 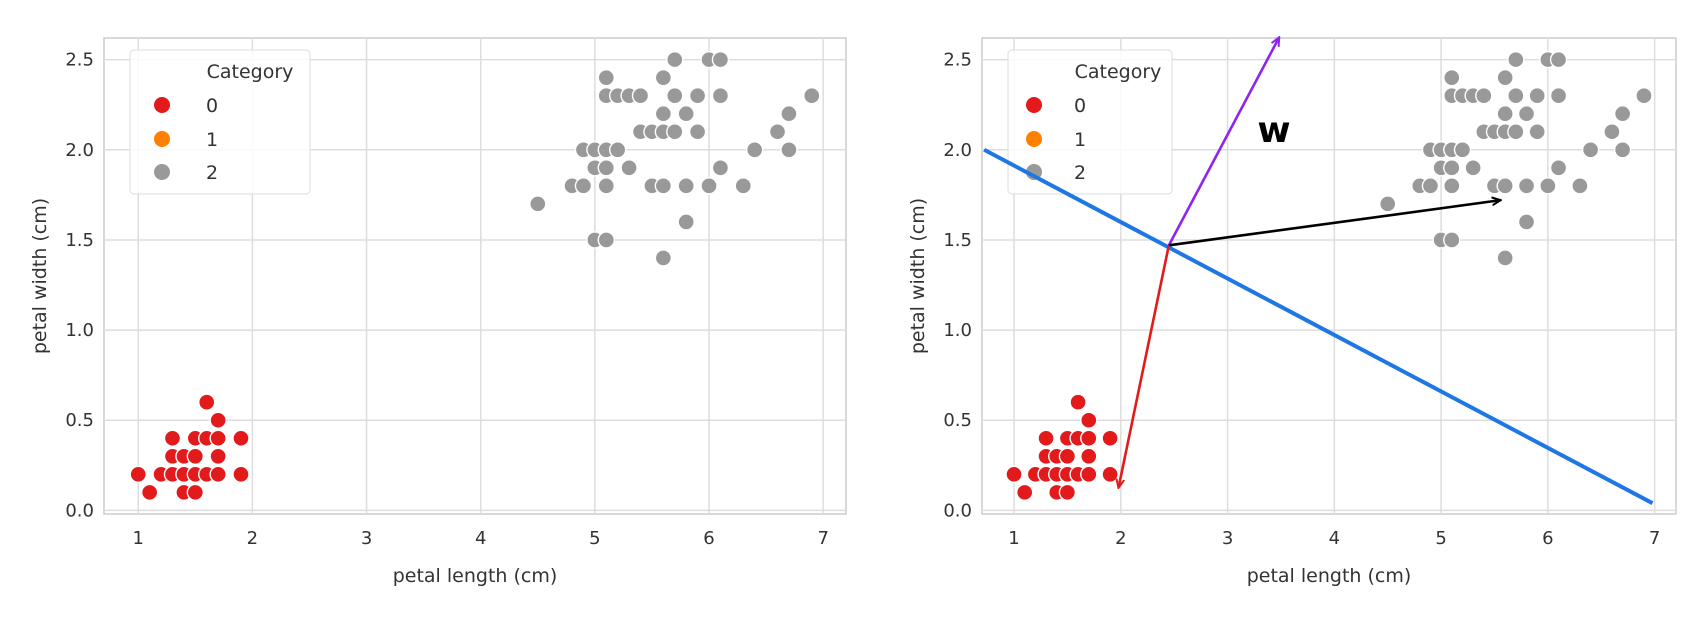 I want to click on legend-label-2: 2, so click(x=1080, y=173).